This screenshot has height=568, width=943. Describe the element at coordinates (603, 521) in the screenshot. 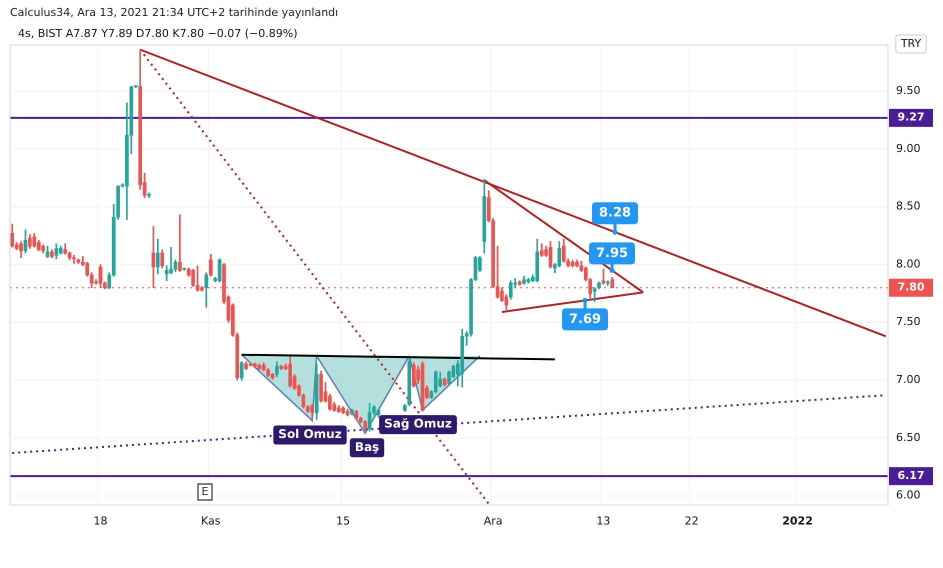

I see `x-tick-label: 13` at that location.